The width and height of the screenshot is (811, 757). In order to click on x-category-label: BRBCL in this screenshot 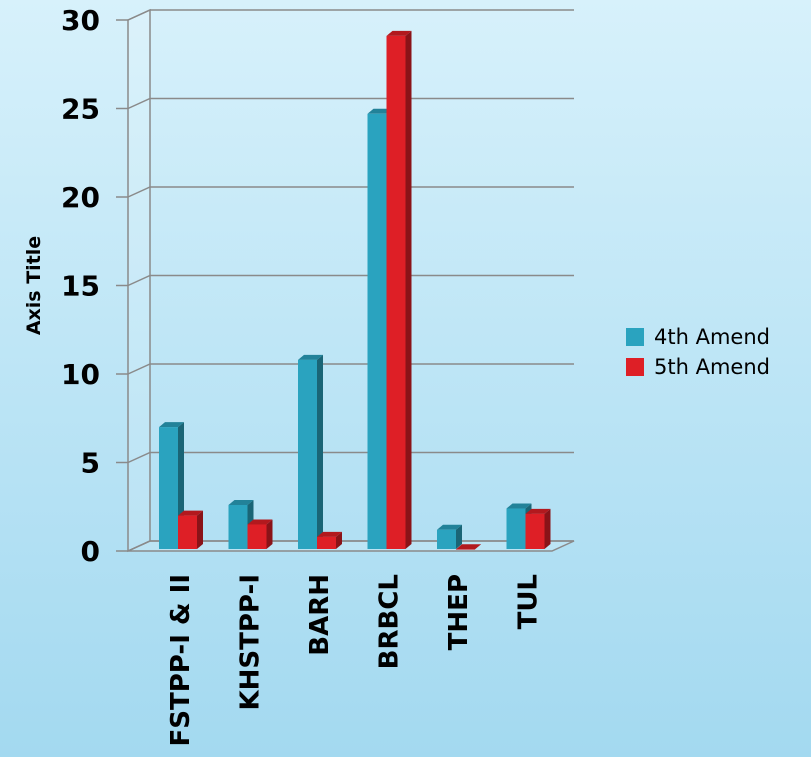, I will do `click(390, 621)`.